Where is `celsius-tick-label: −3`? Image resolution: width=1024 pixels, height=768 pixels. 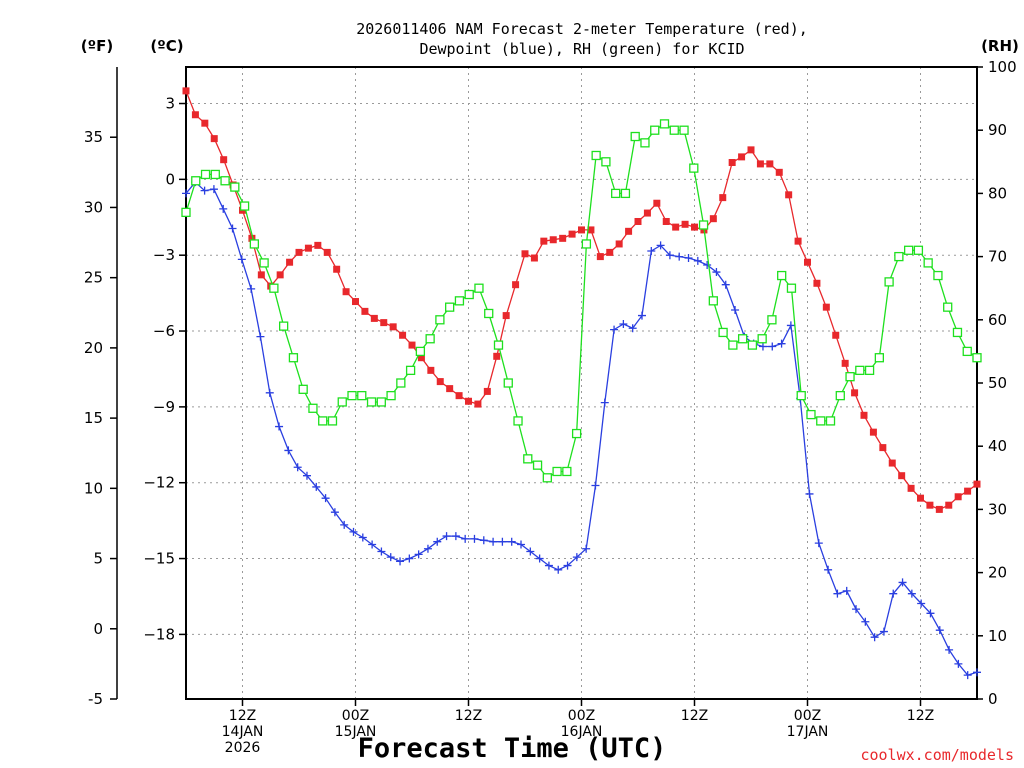 celsius-tick-label: −3 is located at coordinates (164, 255).